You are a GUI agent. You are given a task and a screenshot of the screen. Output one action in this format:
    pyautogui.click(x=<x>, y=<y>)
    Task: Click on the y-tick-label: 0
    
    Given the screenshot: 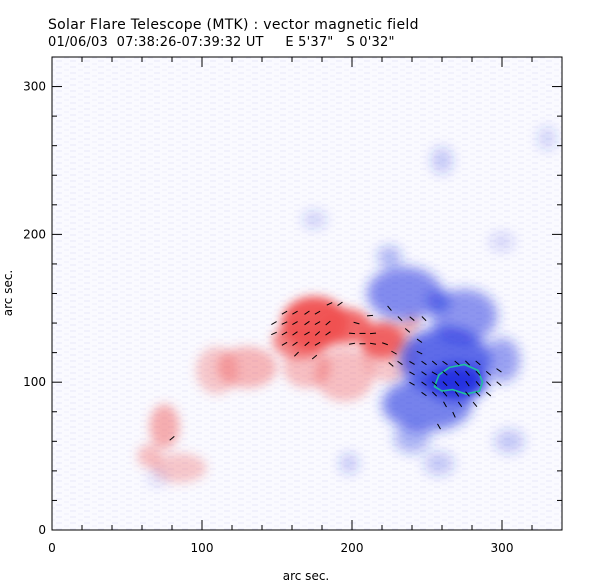 What is the action you would take?
    pyautogui.click(x=42, y=530)
    